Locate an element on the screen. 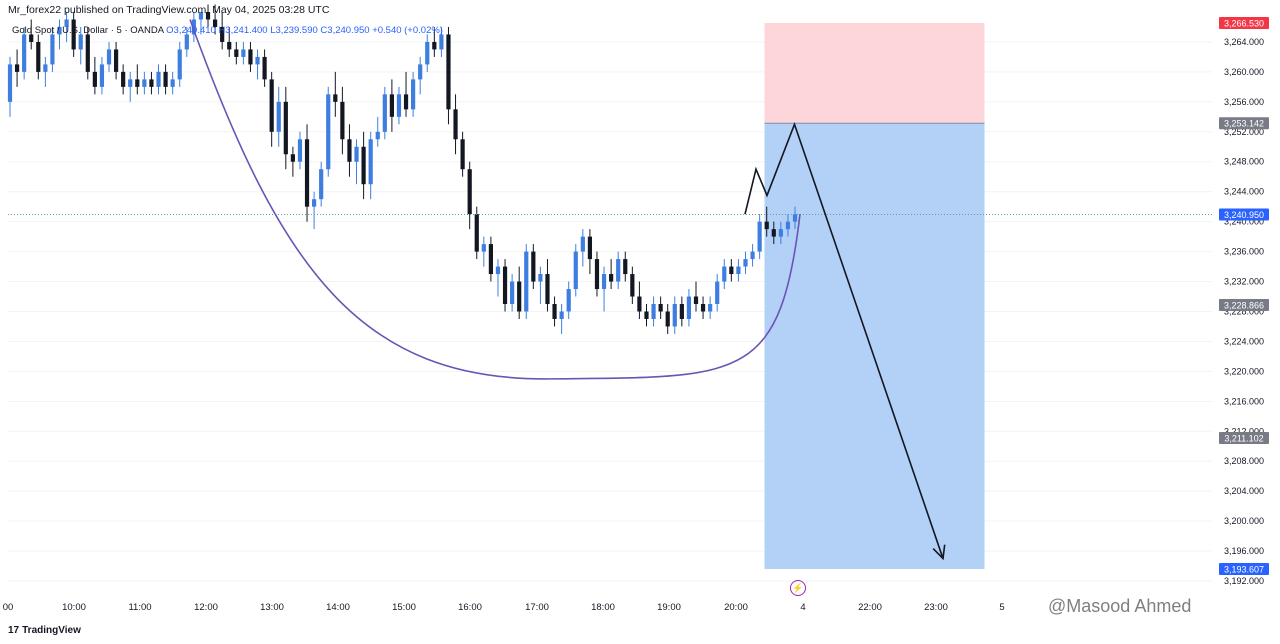 The width and height of the screenshot is (1280, 644). price-tag-stop: 3,266.530 is located at coordinates (1244, 23).